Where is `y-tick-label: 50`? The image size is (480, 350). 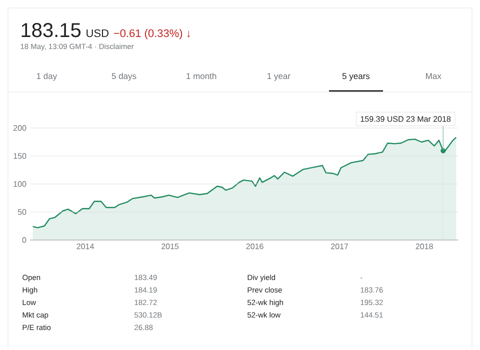
y-tick-label: 50 is located at coordinates (22, 212).